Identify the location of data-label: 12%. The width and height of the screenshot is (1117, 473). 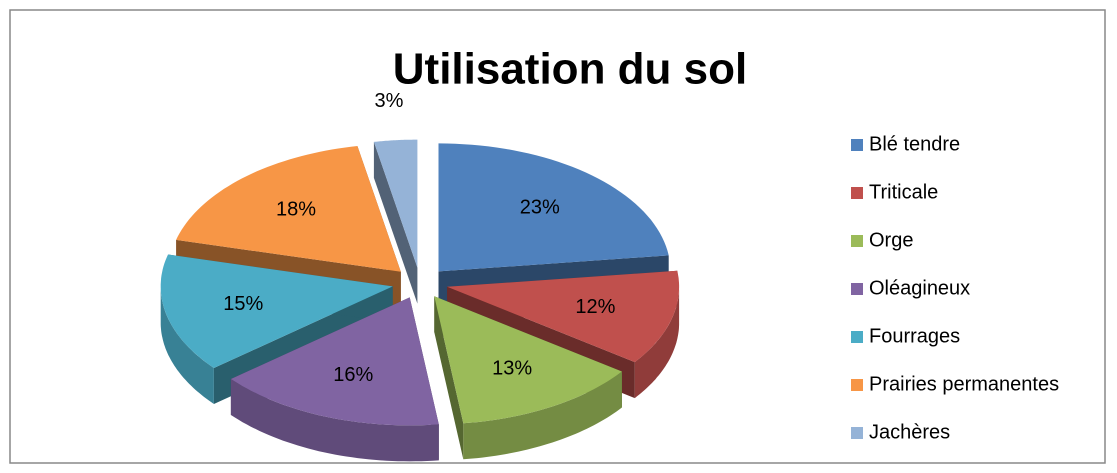
(595, 307).